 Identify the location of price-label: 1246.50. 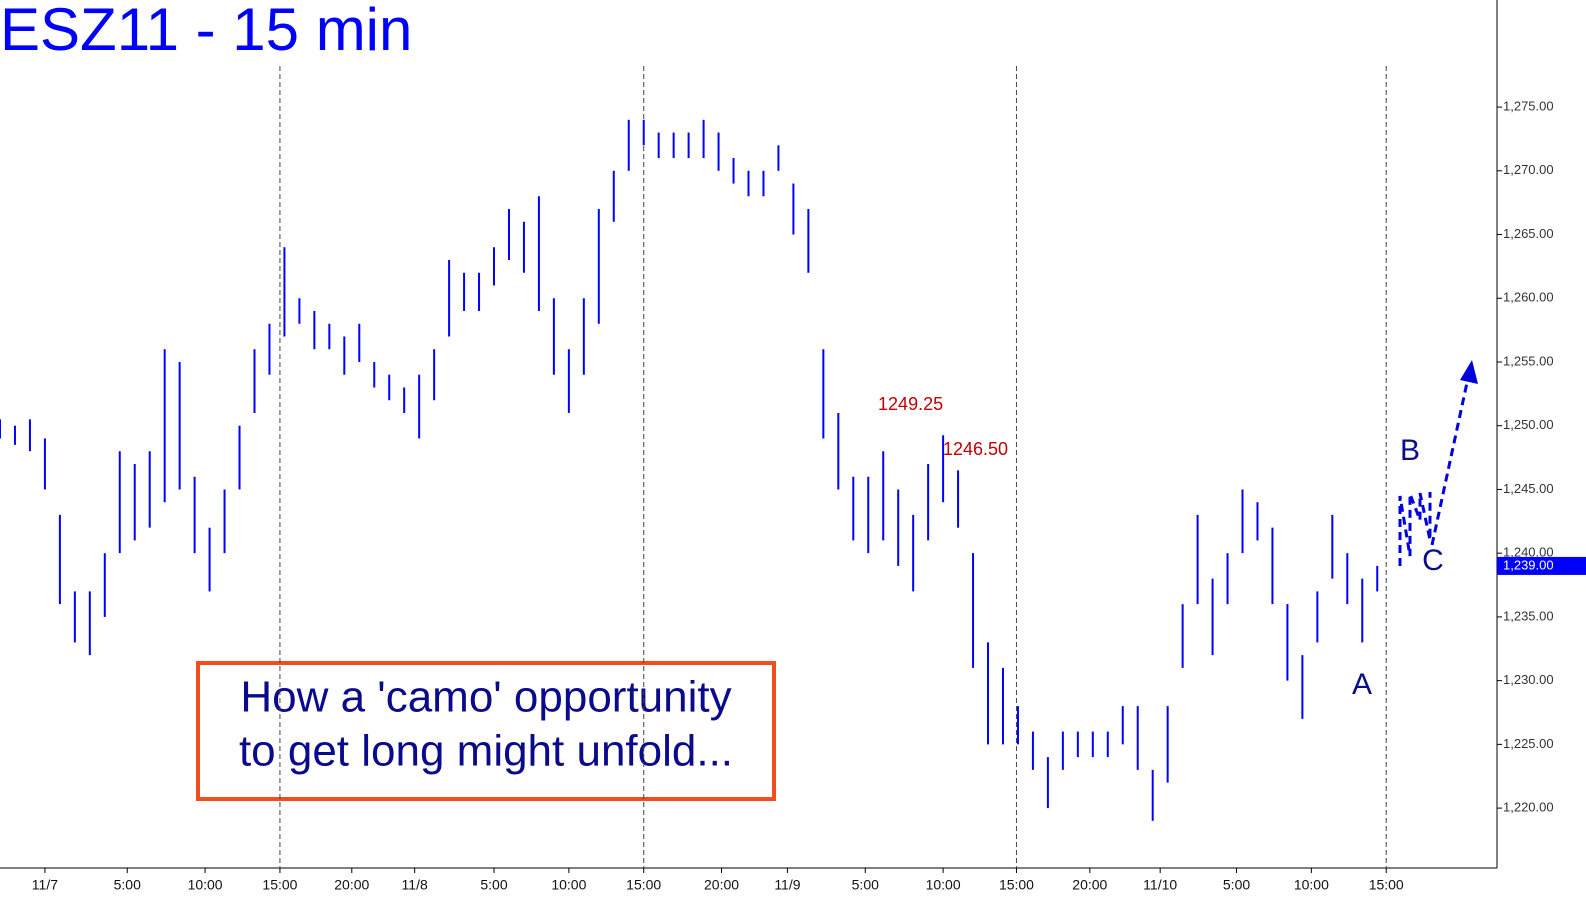
(975, 449).